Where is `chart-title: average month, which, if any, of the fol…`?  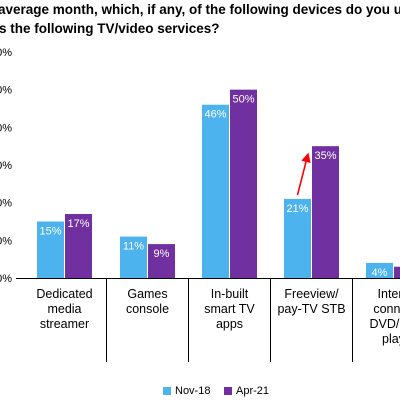
chart-title: average month, which, if any, of the fol… is located at coordinates (200, 22).